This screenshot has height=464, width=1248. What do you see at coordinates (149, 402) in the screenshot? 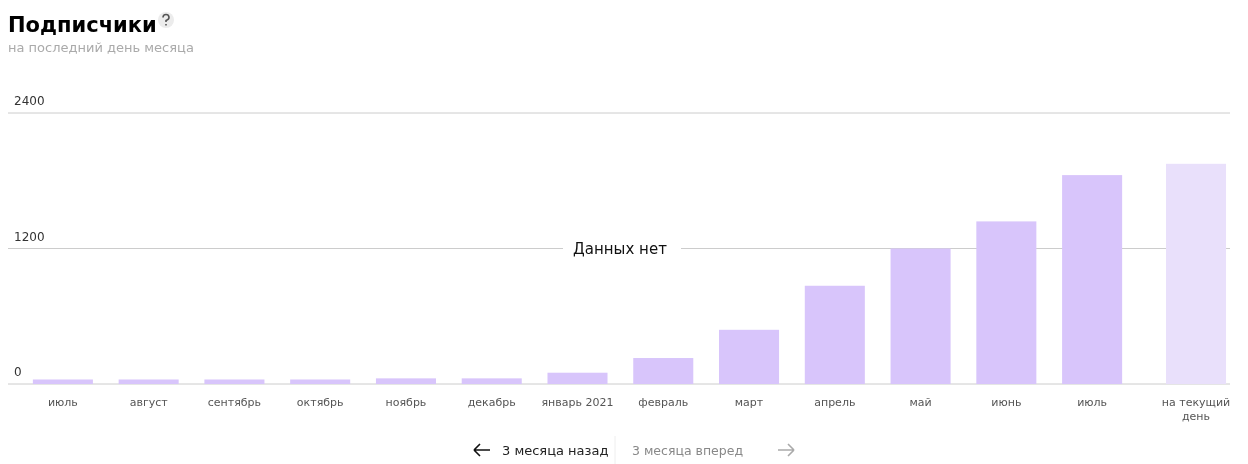
I see `x-tick-label: август` at bounding box center [149, 402].